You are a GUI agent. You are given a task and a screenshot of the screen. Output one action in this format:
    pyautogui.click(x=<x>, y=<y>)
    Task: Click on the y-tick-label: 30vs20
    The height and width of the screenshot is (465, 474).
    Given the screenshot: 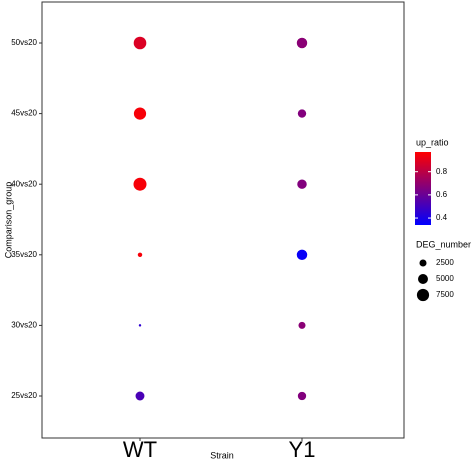 What is the action you would take?
    pyautogui.click(x=24, y=325)
    